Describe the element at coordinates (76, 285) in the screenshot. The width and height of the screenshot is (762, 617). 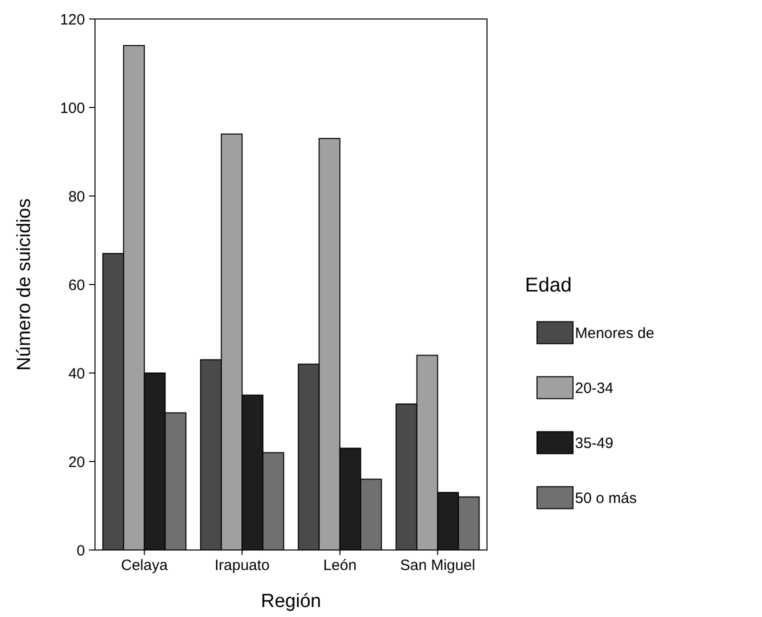
I see `y-tick-label: 60` at that location.